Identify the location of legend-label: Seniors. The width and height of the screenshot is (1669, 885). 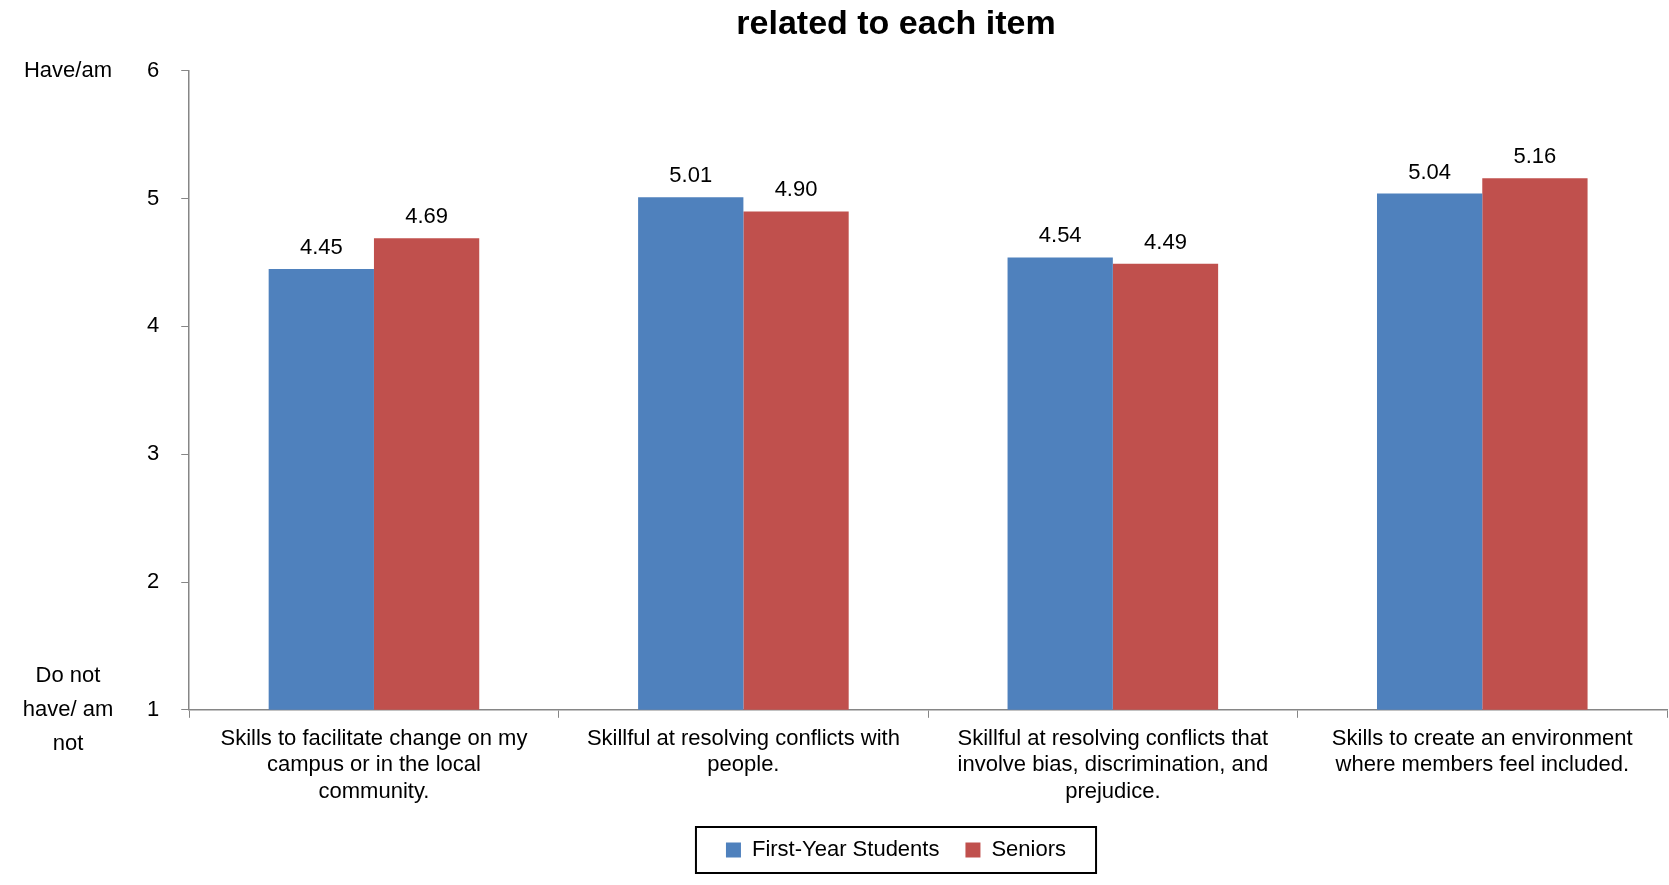
(1029, 849).